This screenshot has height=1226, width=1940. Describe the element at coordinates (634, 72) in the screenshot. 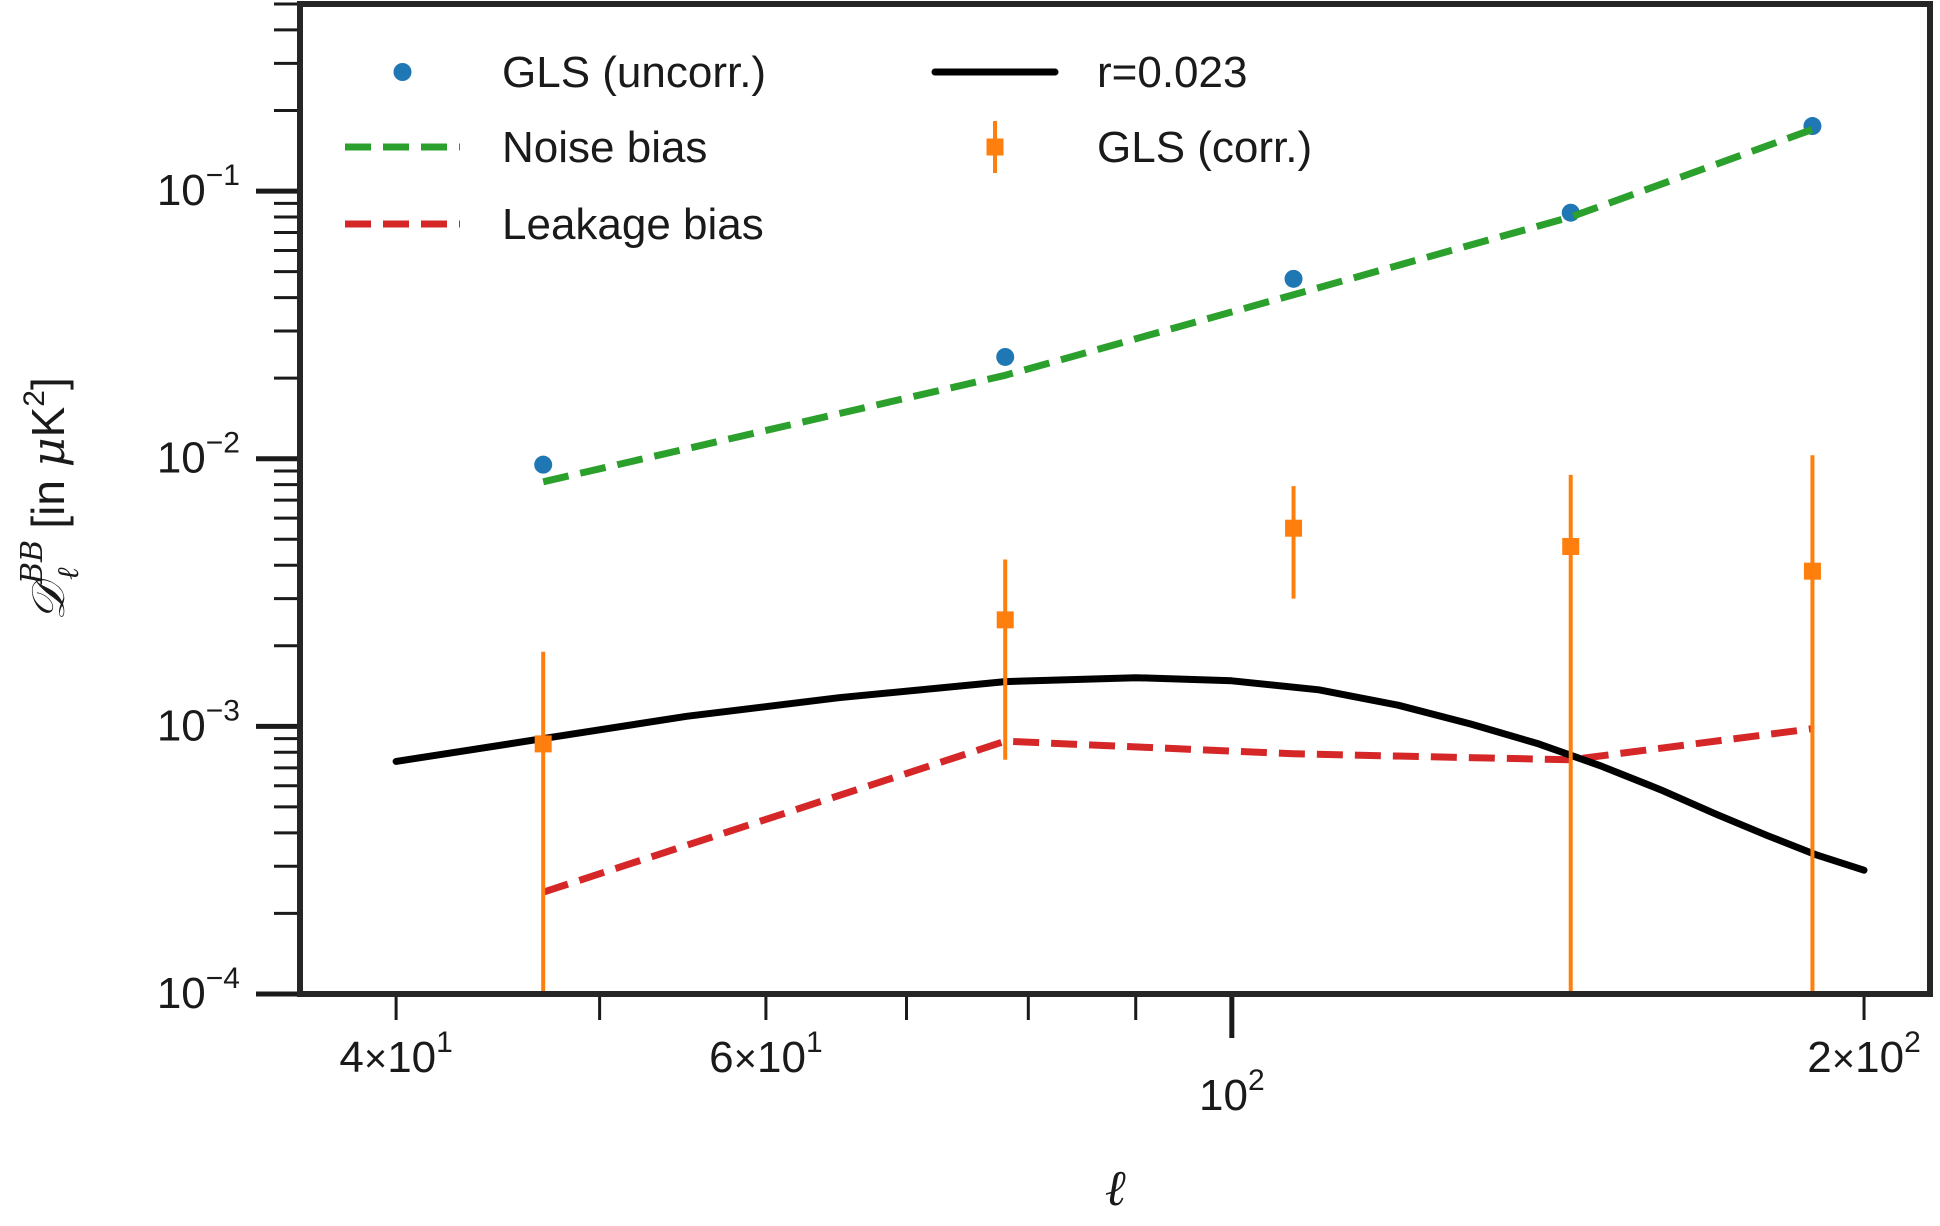

I see `legend-label-gls-uncorr: GLS (uncorr.)` at that location.